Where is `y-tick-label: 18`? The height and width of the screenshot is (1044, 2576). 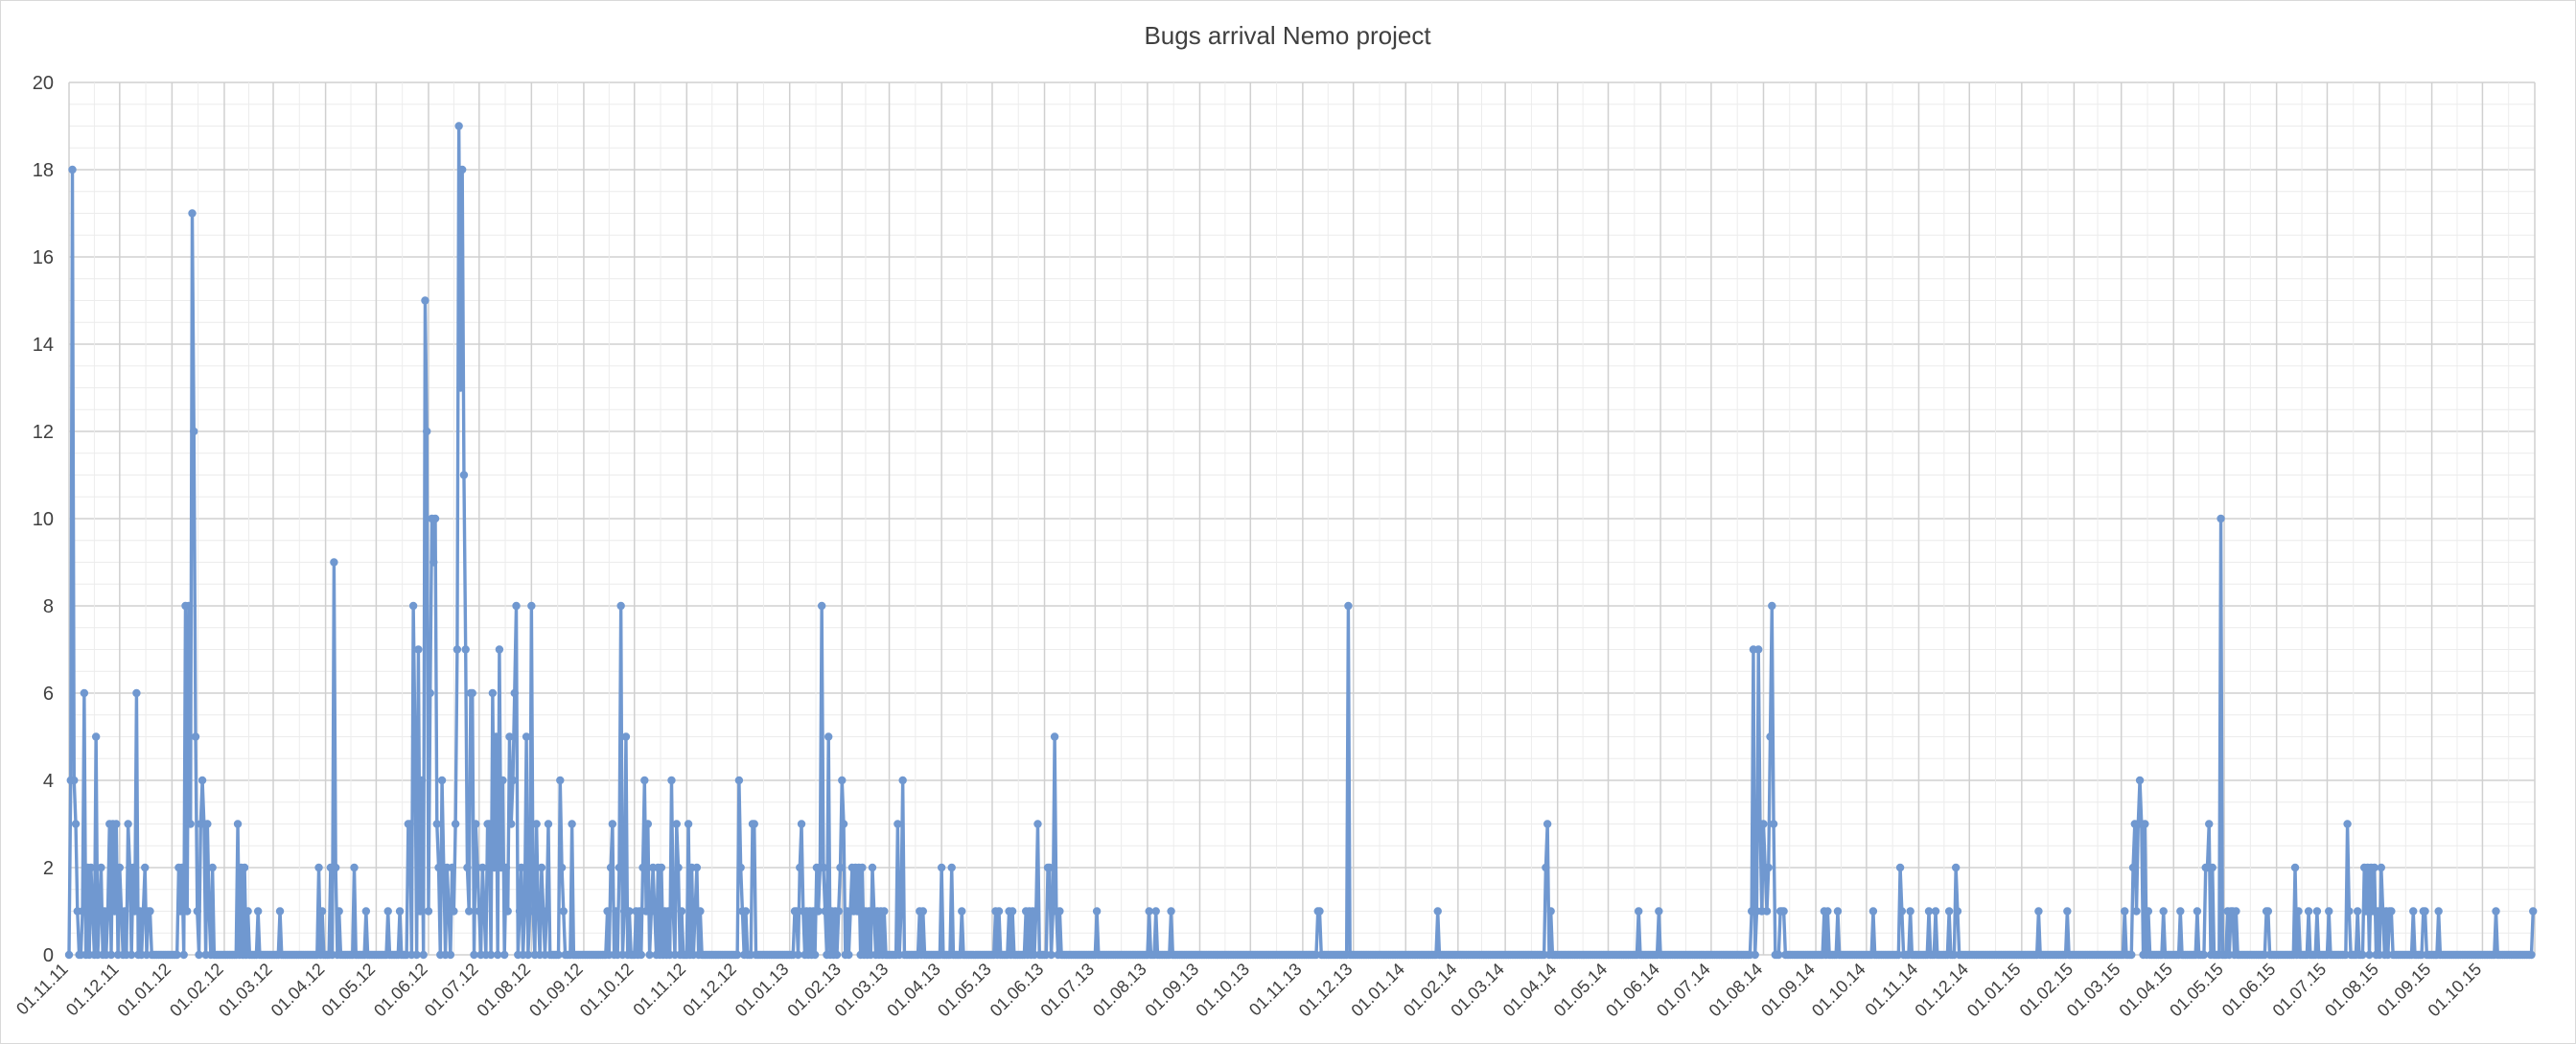
y-tick-label: 18 is located at coordinates (44, 170).